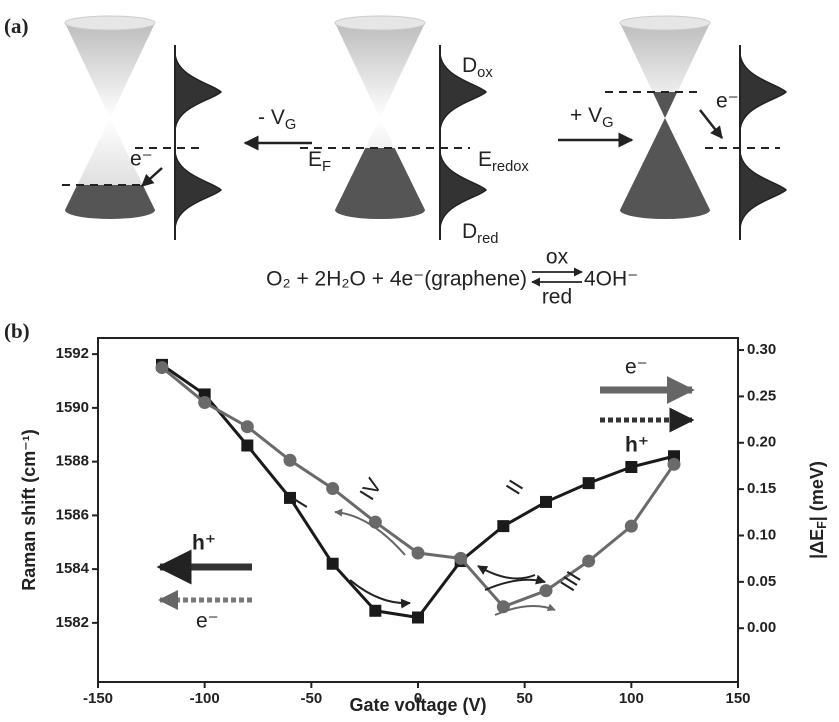  Describe the element at coordinates (315, 159) in the screenshot. I see `fermi-label-main: E` at that location.